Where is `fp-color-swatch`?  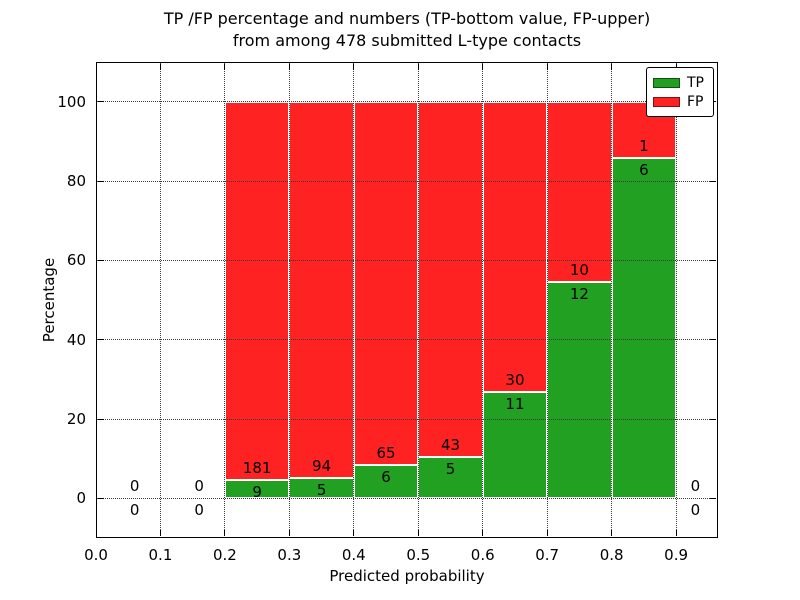
fp-color-swatch is located at coordinates (666, 101).